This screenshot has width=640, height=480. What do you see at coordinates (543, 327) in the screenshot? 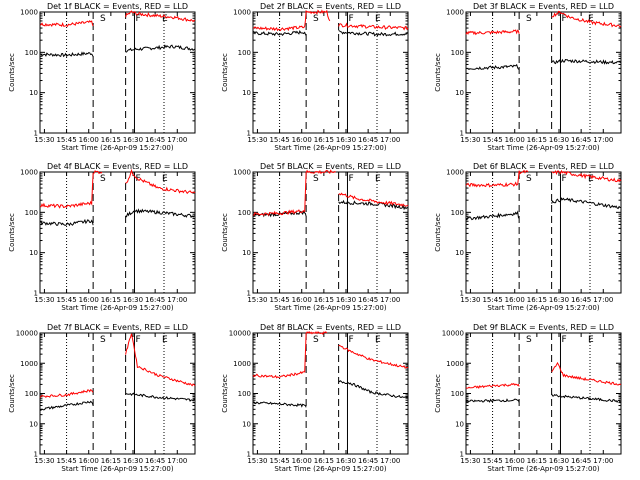
I see `panel-title: Det 9f BLACK = Events, RED = LLD` at bounding box center [543, 327].